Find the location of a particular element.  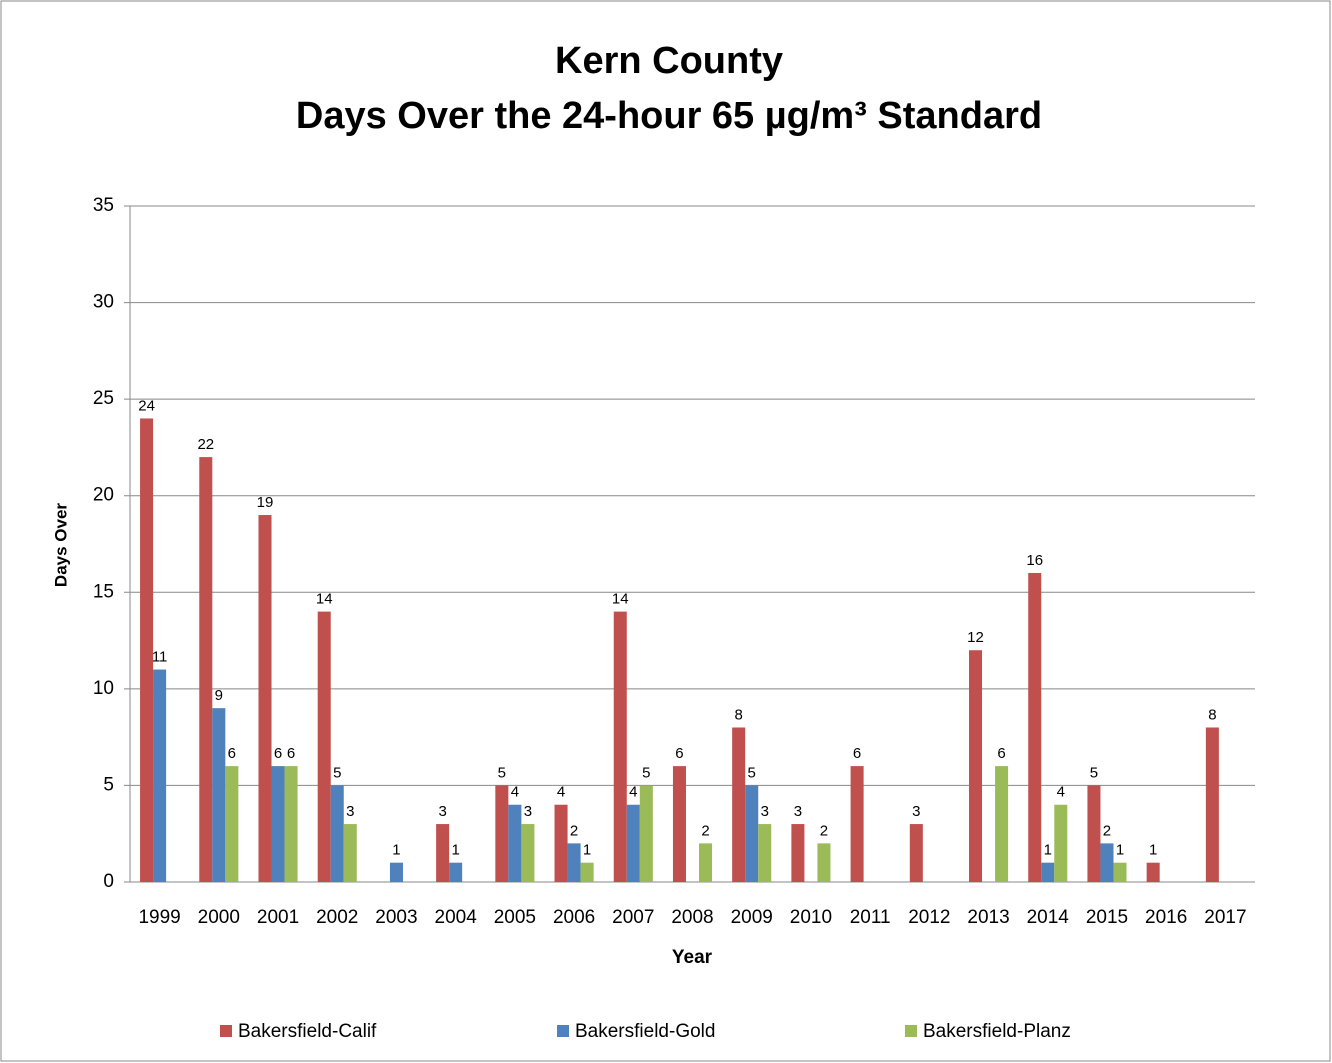

data-label: 9 is located at coordinates (219, 695).